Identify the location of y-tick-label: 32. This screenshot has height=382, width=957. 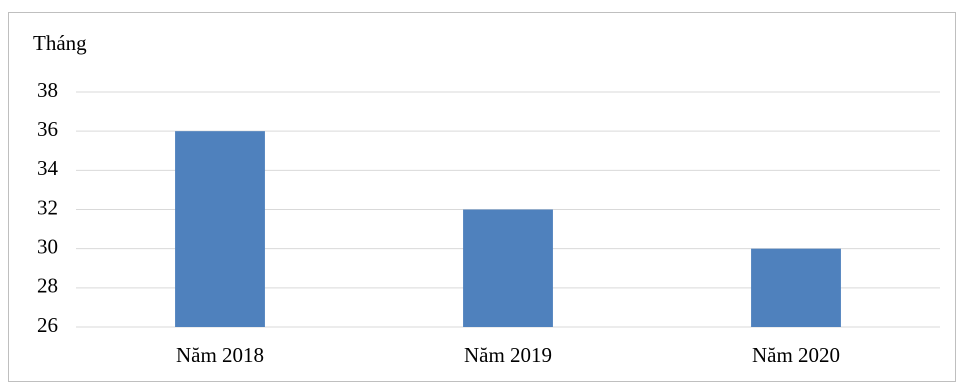
(47, 207).